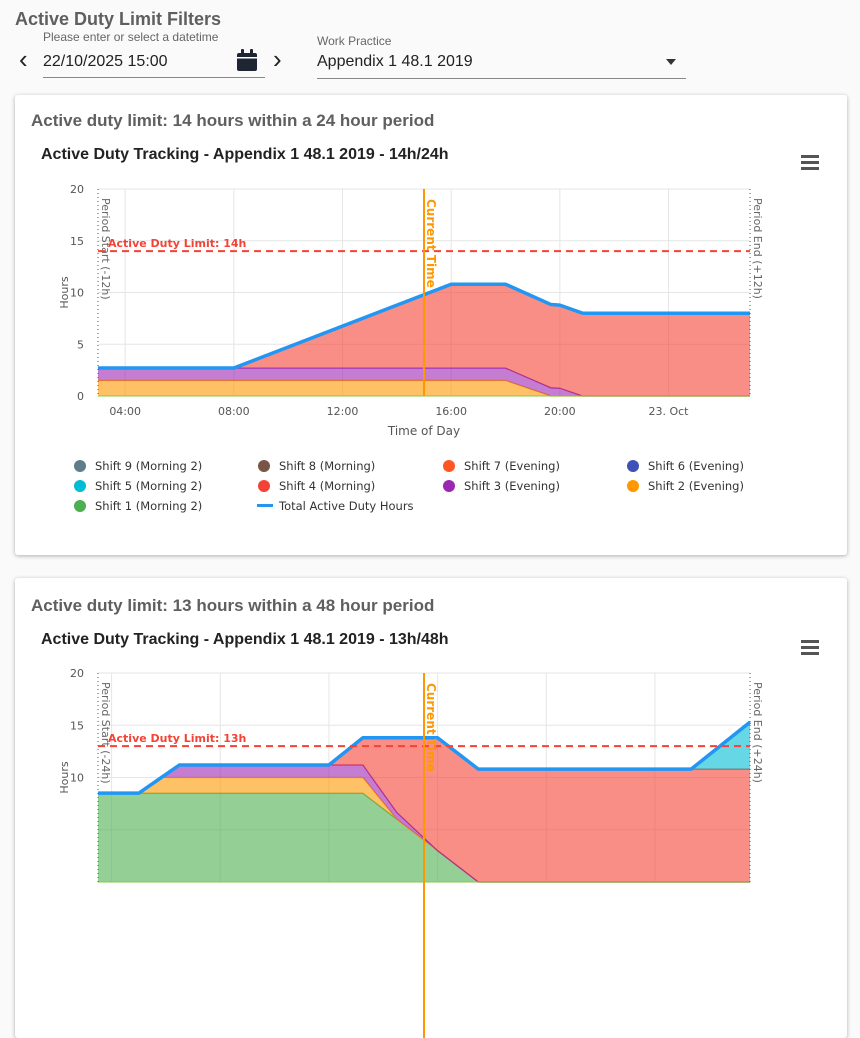 The width and height of the screenshot is (860, 1038). I want to click on caret-down-icon, so click(671, 62).